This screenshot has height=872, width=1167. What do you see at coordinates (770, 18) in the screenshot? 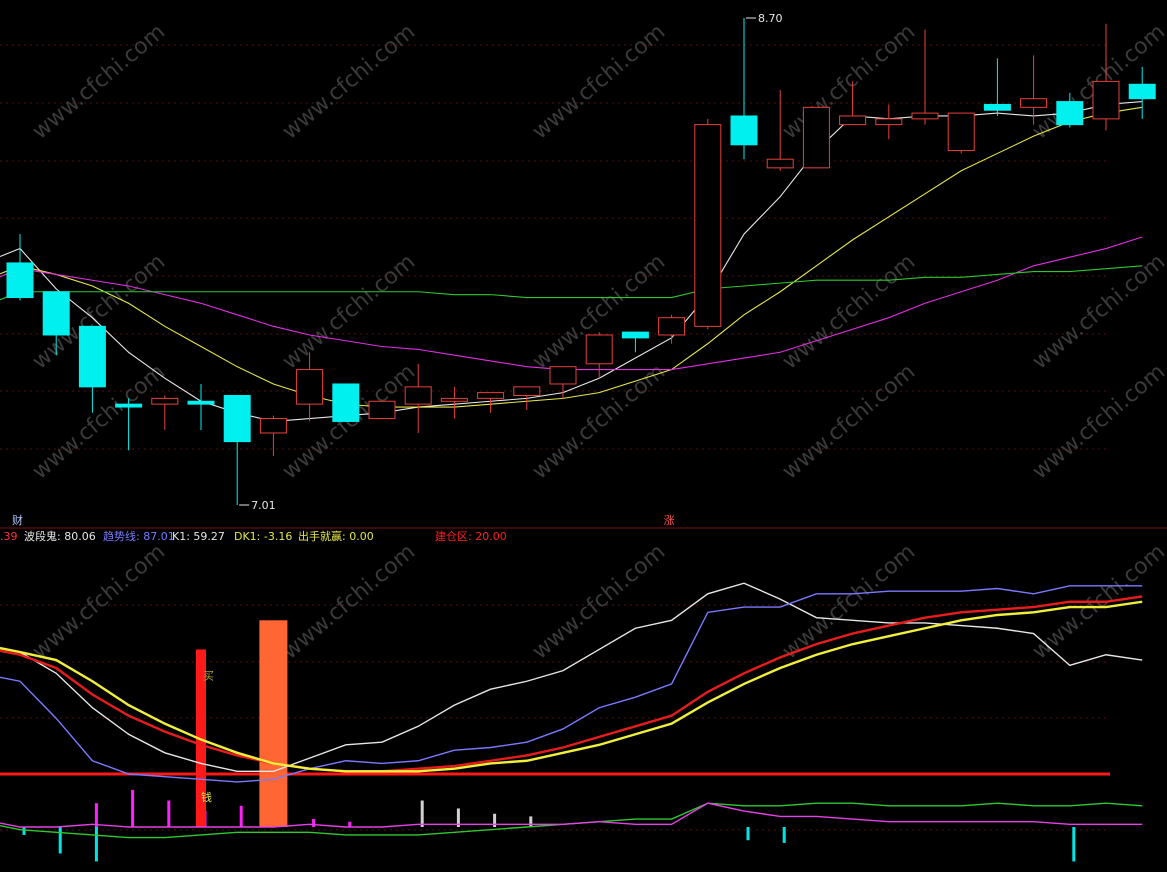
I see `price-annotation-label: 8.70` at bounding box center [770, 18].